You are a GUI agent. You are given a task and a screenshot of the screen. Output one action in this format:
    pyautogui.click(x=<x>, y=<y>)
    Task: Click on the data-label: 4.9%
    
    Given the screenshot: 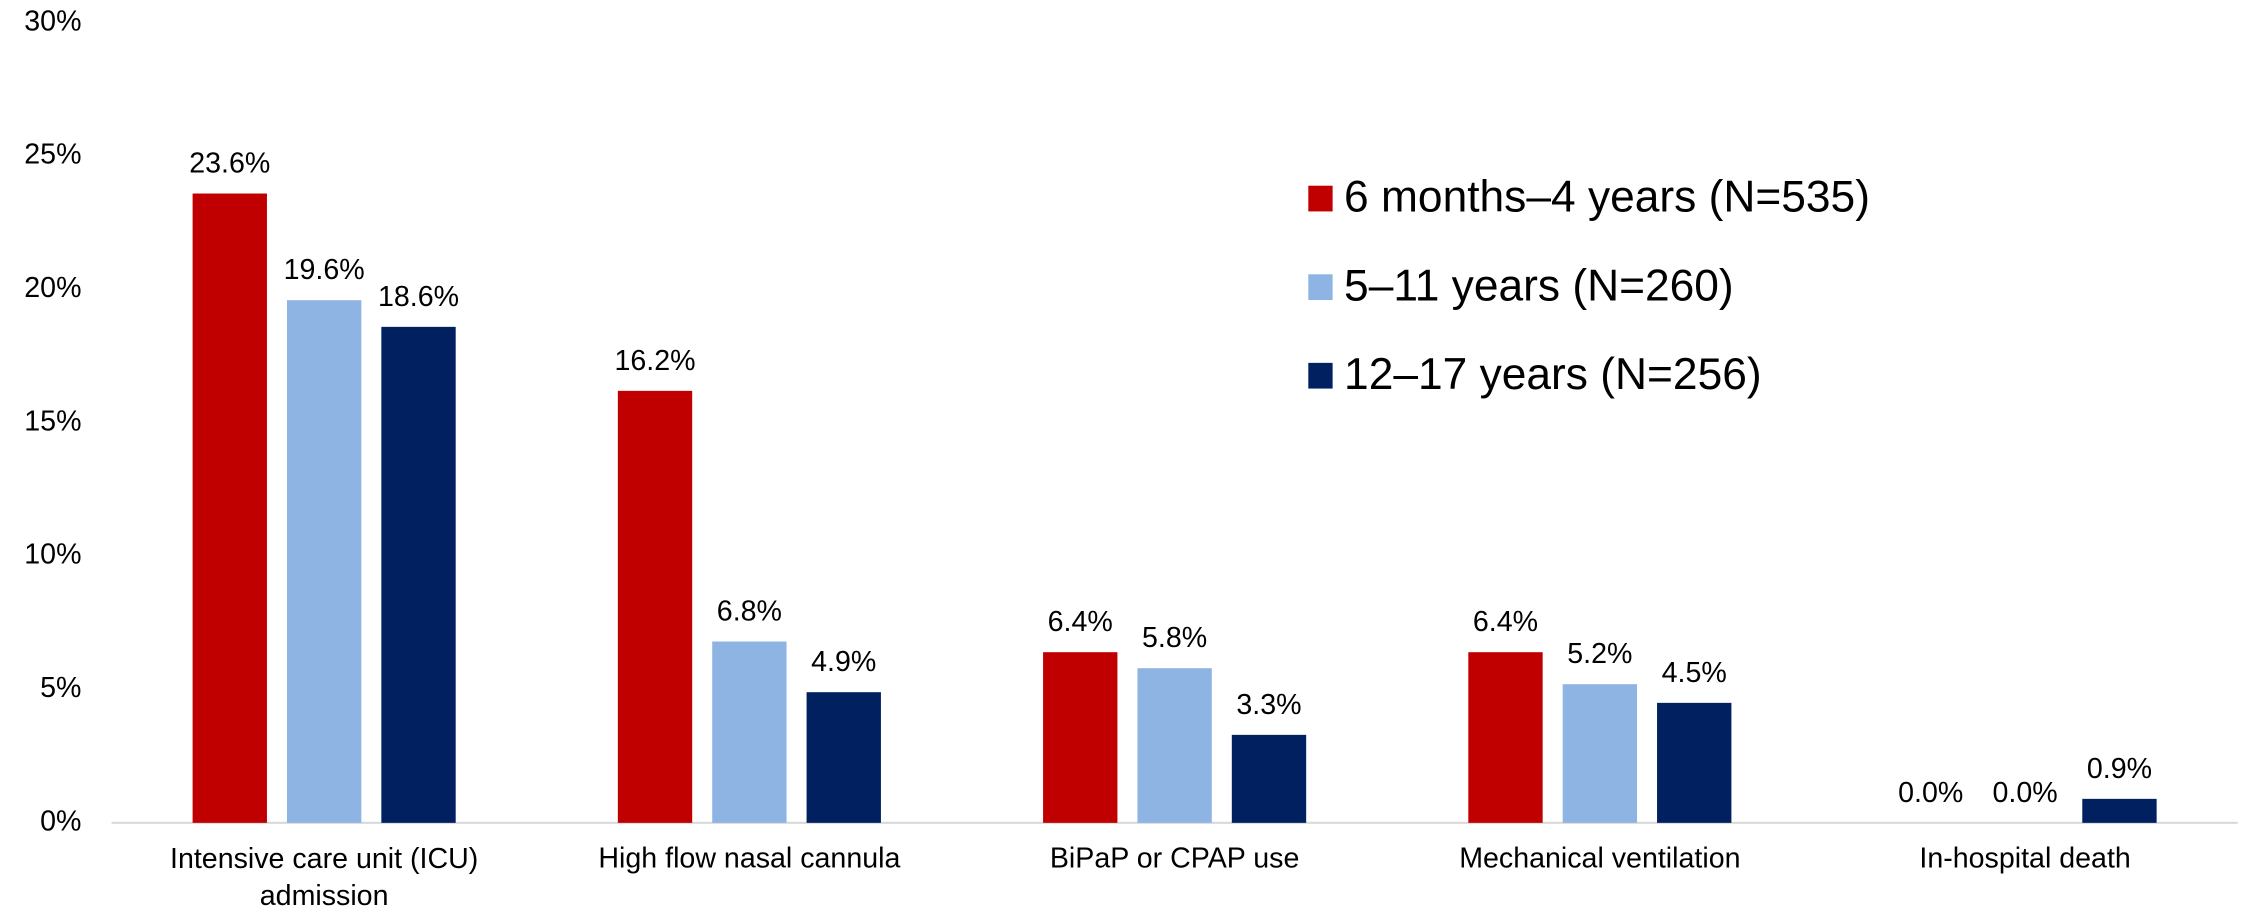 What is the action you would take?
    pyautogui.click(x=843, y=662)
    